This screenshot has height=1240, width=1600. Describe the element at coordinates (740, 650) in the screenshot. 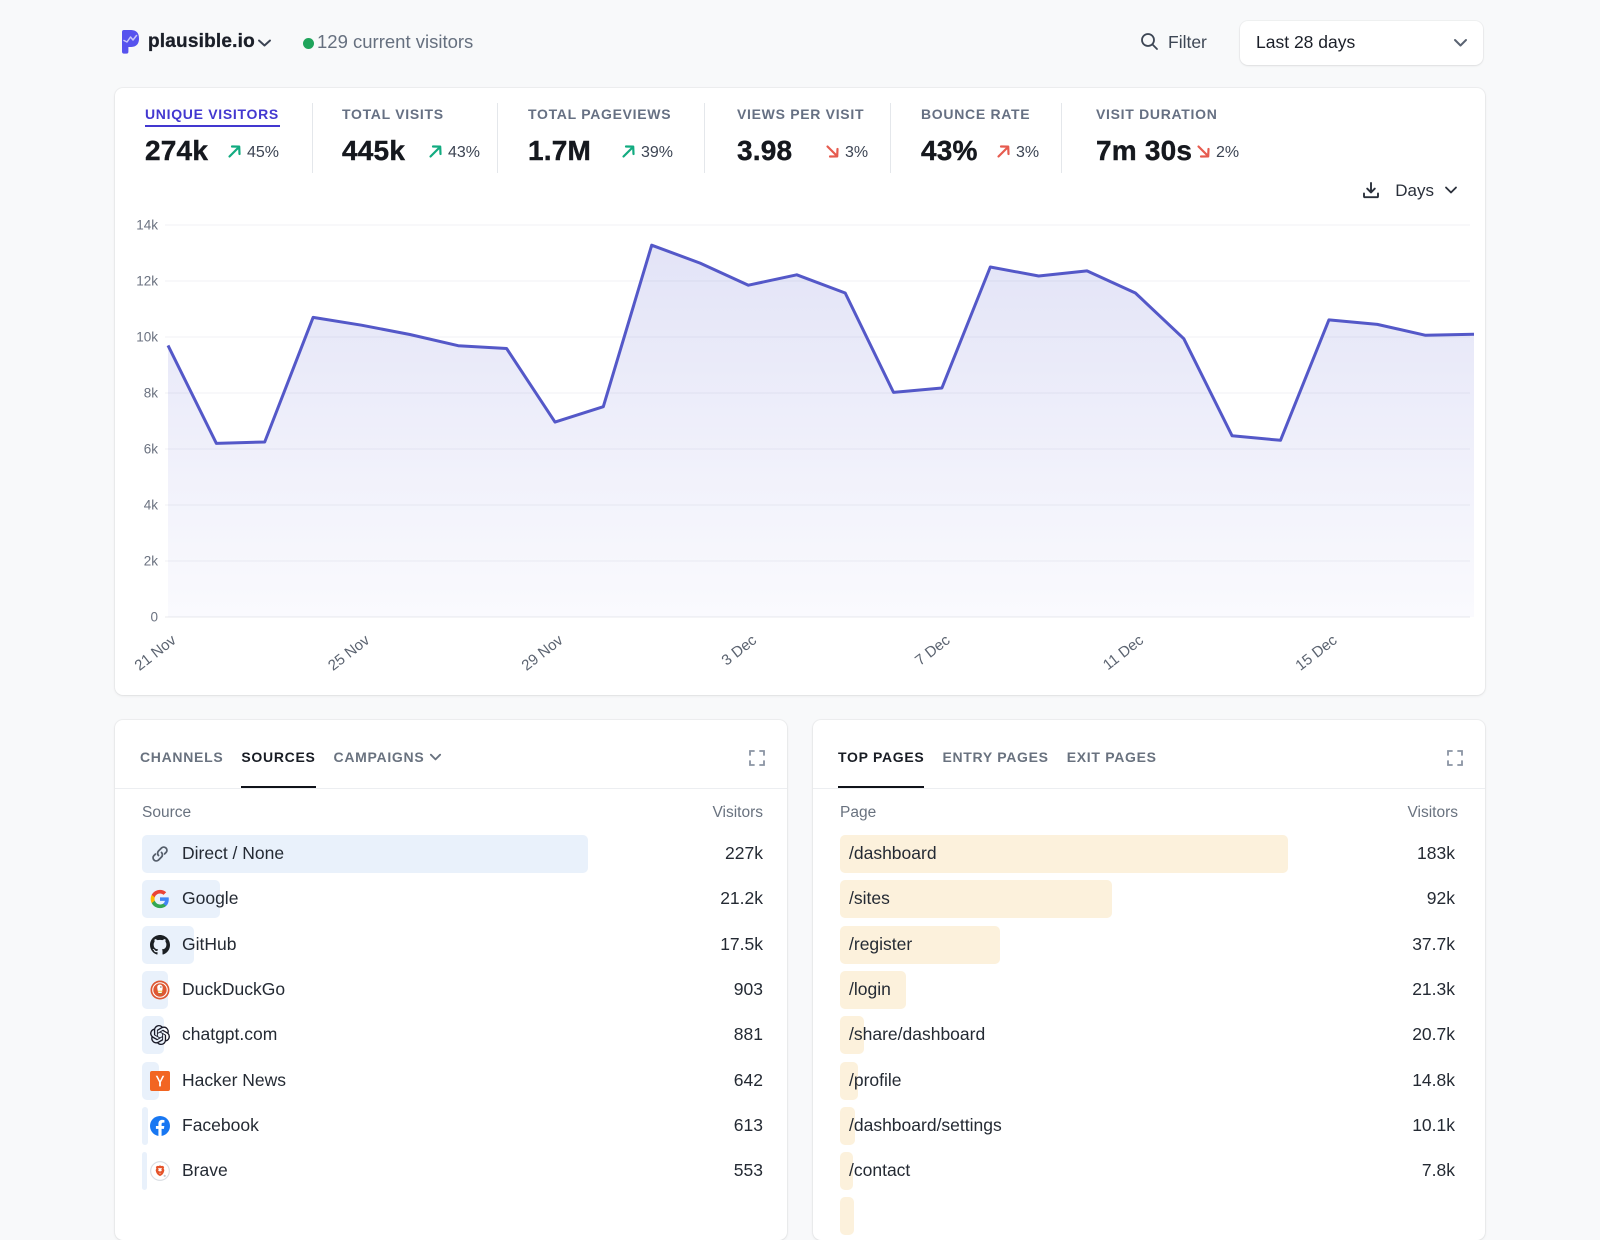

I see `svg-text: 3 Dec` at that location.